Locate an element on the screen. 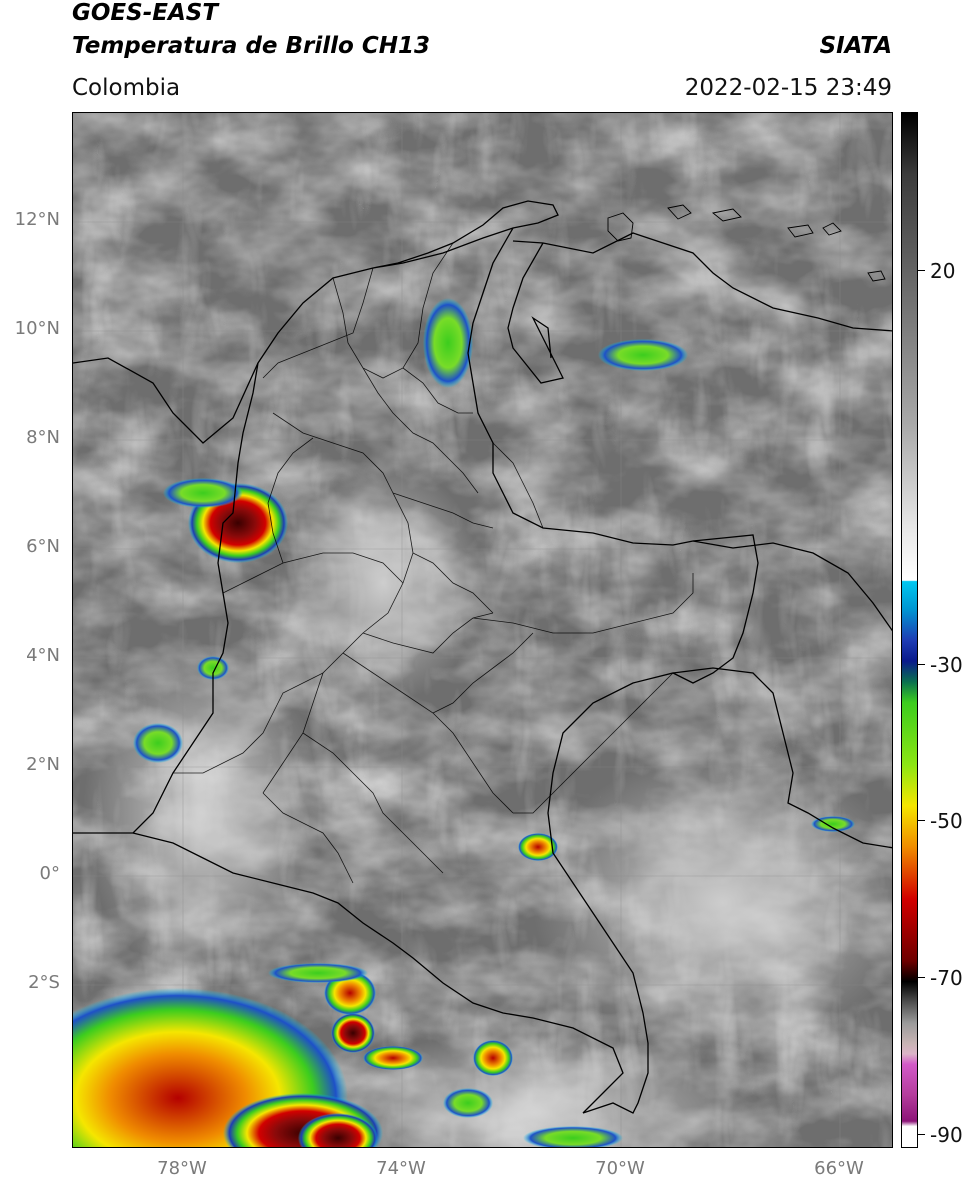  lon-label-78w: 78°W is located at coordinates (182, 1168).